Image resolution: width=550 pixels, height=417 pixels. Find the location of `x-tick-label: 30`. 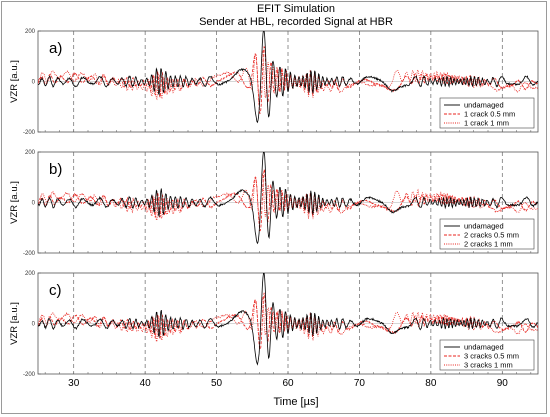

x-tick-label: 30 is located at coordinates (74, 383).